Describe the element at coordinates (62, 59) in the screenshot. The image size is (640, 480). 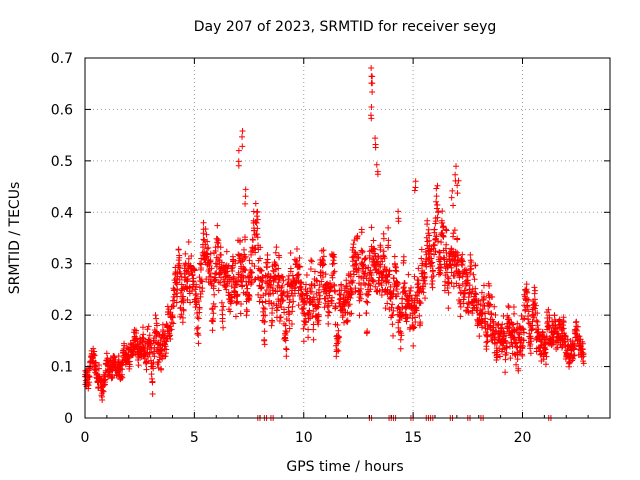
I see `y-tick-label: 0.7` at that location.